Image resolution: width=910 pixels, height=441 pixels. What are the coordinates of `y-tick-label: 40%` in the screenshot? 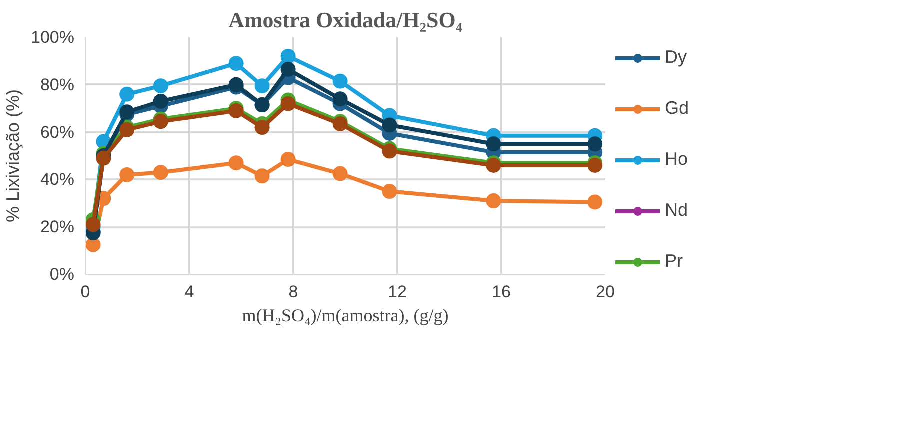 It's located at (57, 180).